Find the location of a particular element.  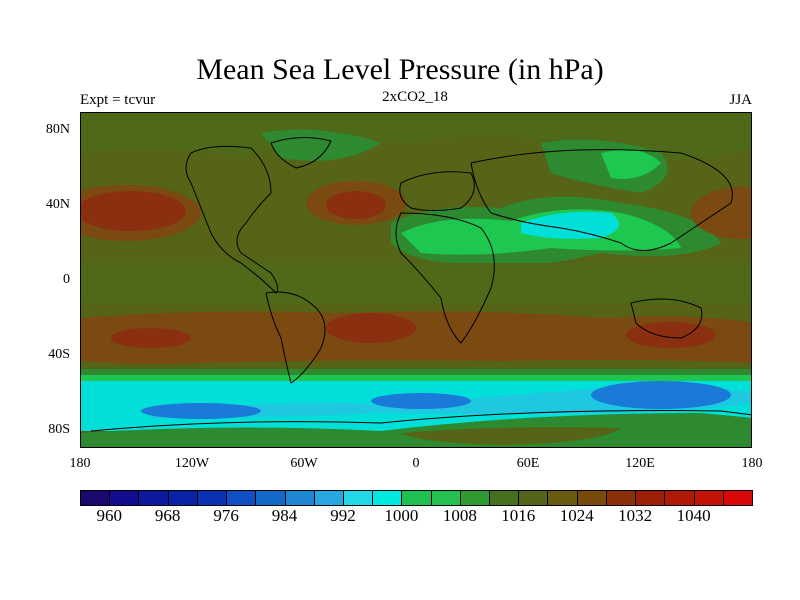

lat-label-80n: 80N is located at coordinates (57, 129).